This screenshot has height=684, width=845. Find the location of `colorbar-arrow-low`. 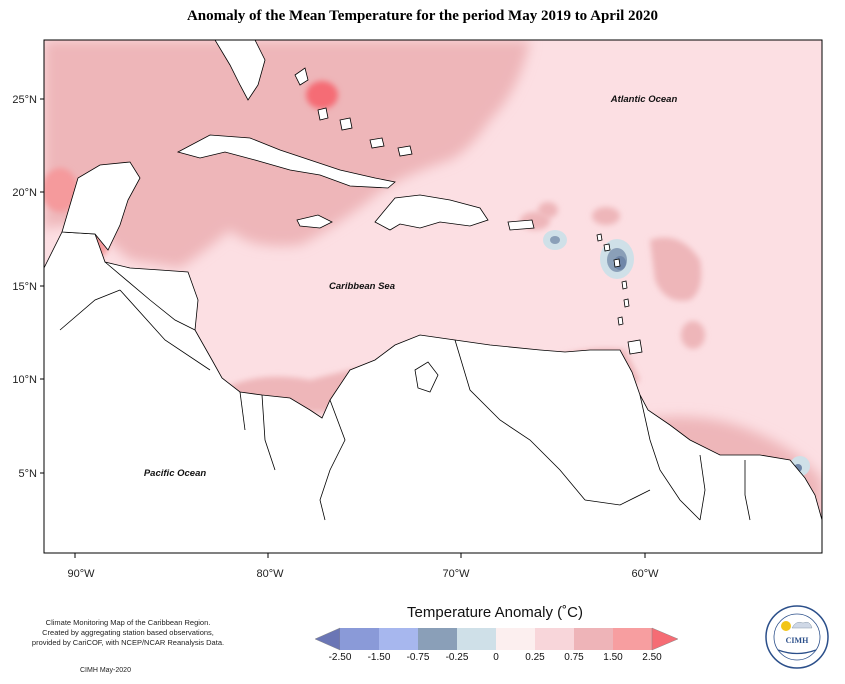

colorbar-arrow-low is located at coordinates (327, 639).